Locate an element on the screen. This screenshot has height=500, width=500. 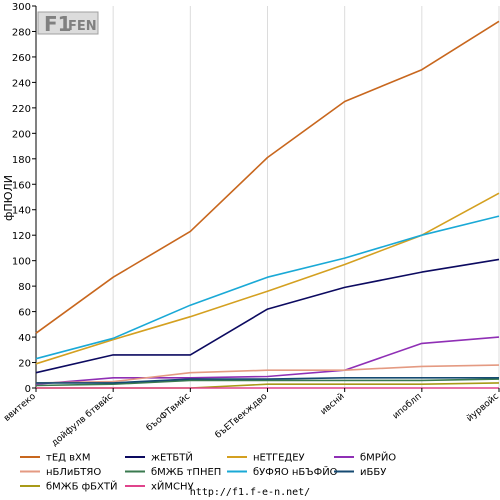
y-tick-label: 260 is located at coordinates (21, 58).